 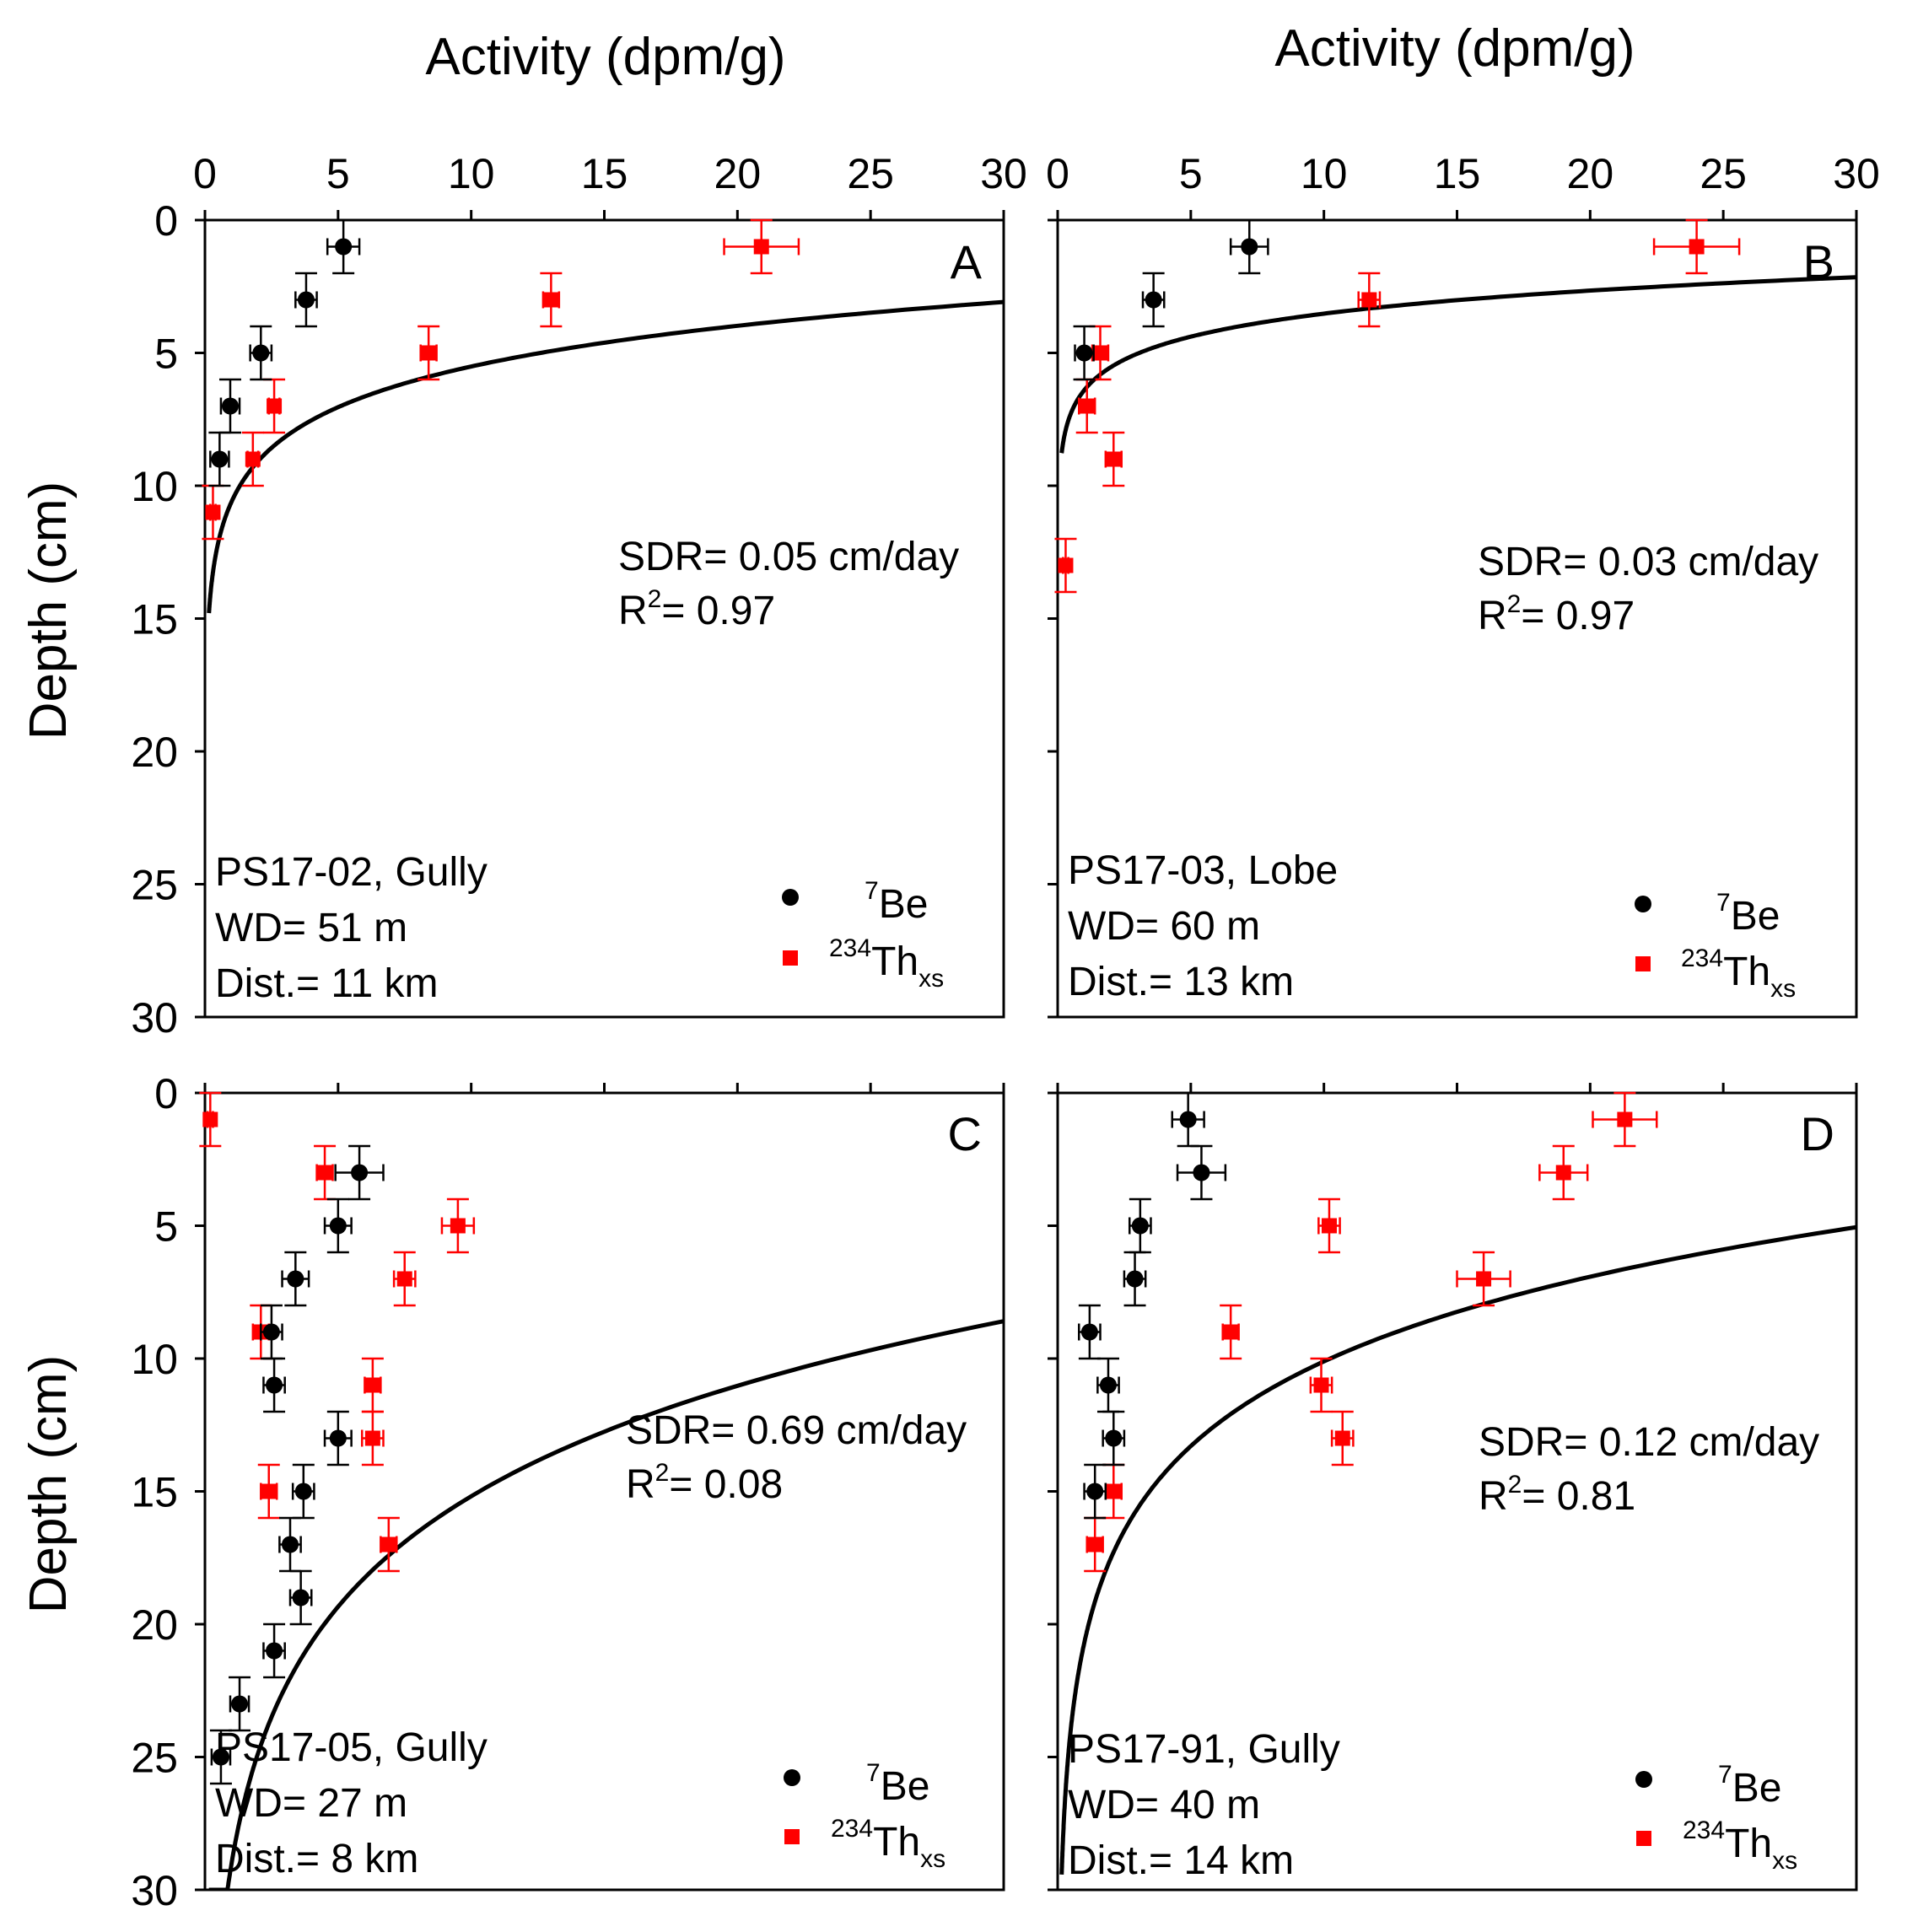 I want to click on panel-c-r2-sup: 2, so click(x=662, y=1473).